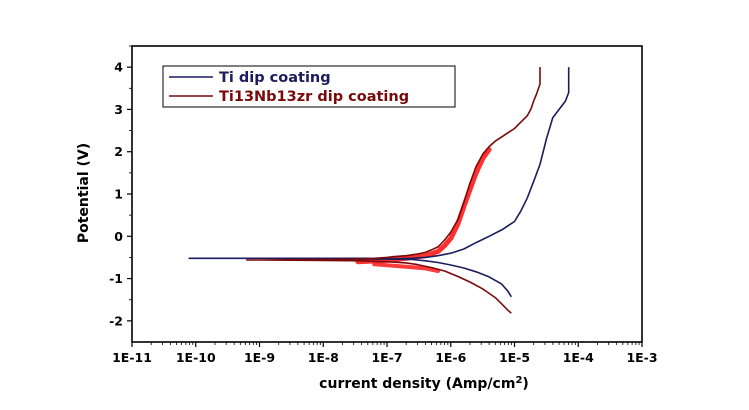  What do you see at coordinates (118, 151) in the screenshot?
I see `y-tick-label: 2` at bounding box center [118, 151].